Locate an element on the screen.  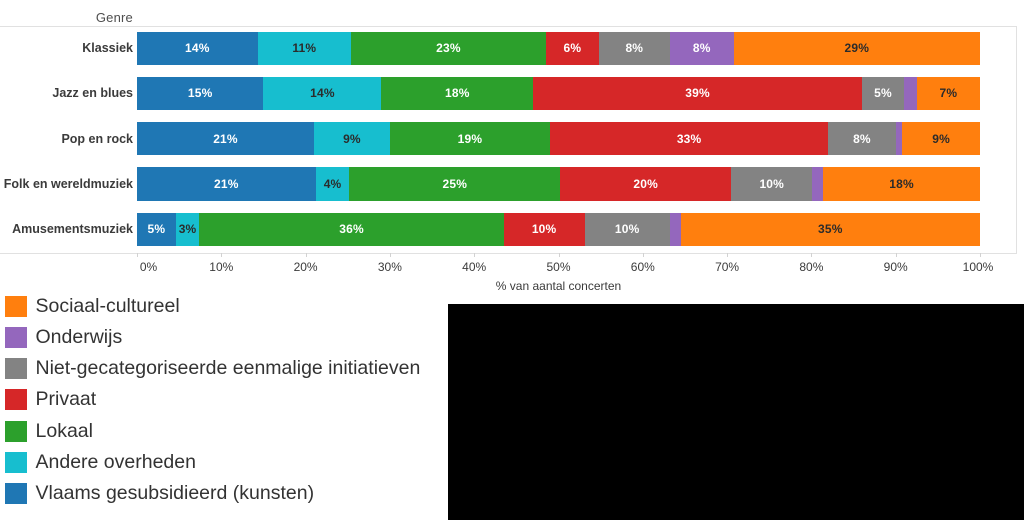
bar-segment: 25% is located at coordinates (455, 184).